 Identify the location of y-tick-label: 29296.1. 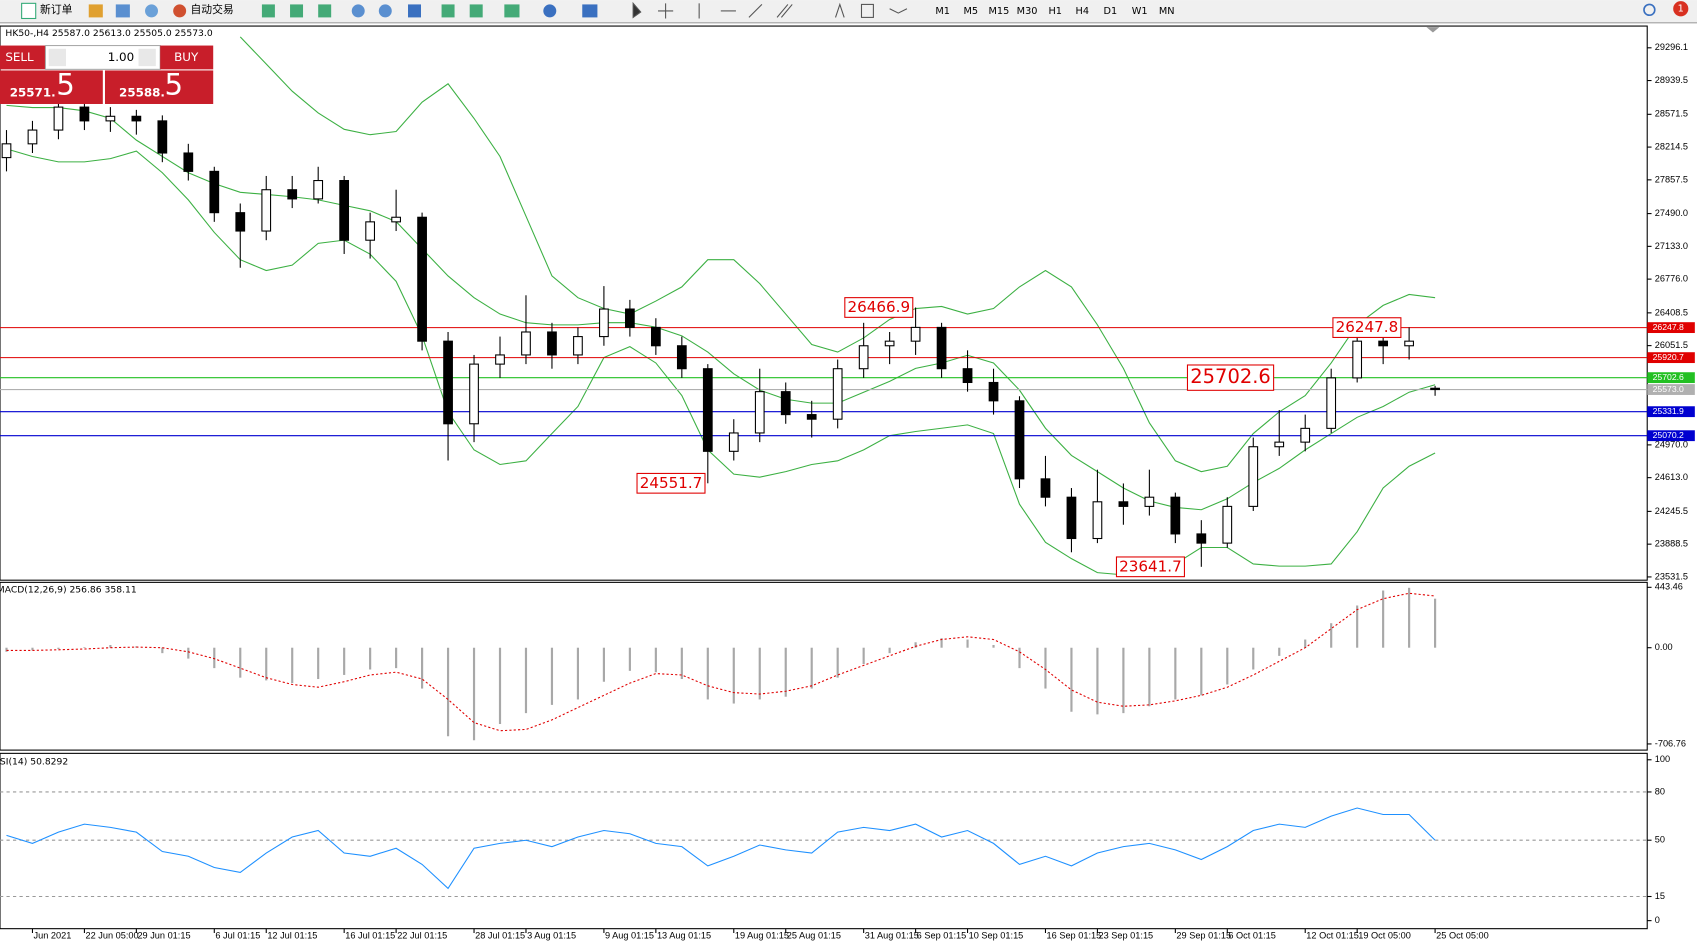
(1671, 47).